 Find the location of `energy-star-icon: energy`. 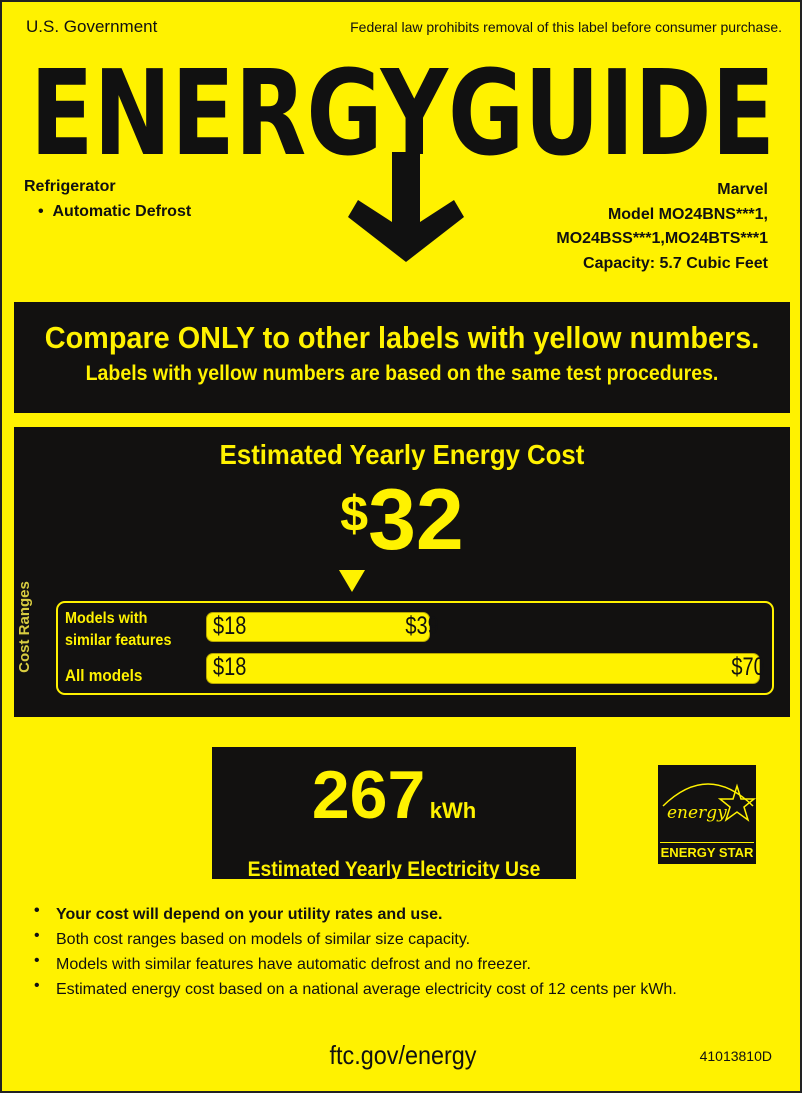

energy-star-icon: energy is located at coordinates (709, 803).